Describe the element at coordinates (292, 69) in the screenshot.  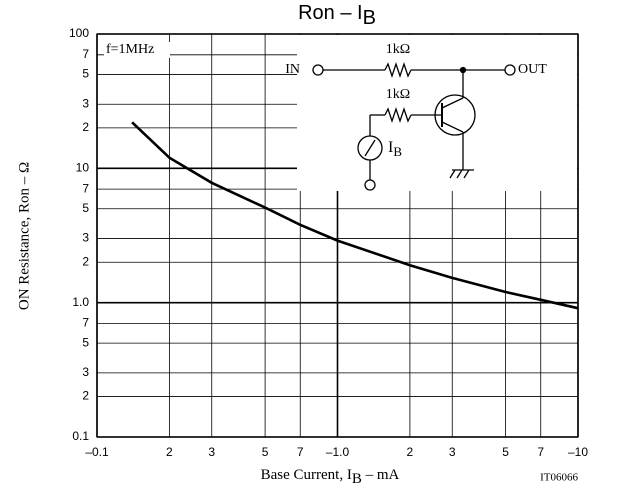
I see `circuit-input: IN` at that location.